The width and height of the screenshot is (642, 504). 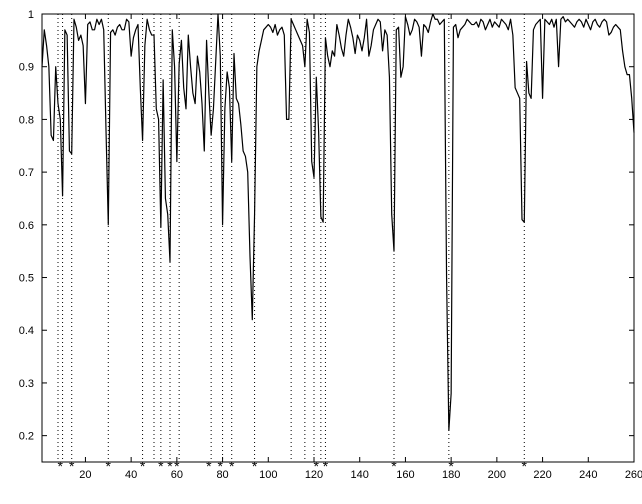 I want to click on y-tick-label: 0.3, so click(x=26, y=384).